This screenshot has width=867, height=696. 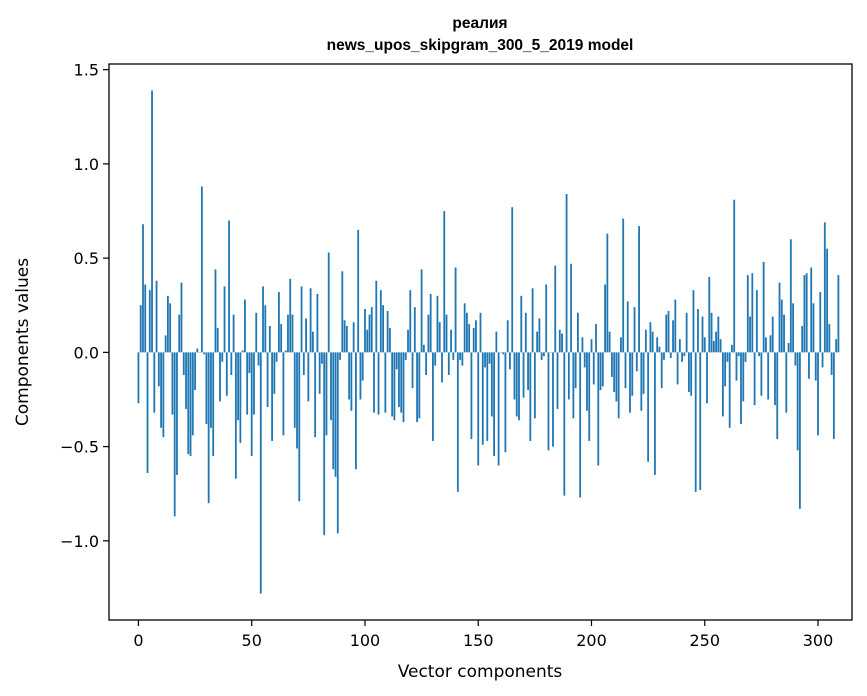 I want to click on y-tick-label: 1.5, so click(x=86, y=70).